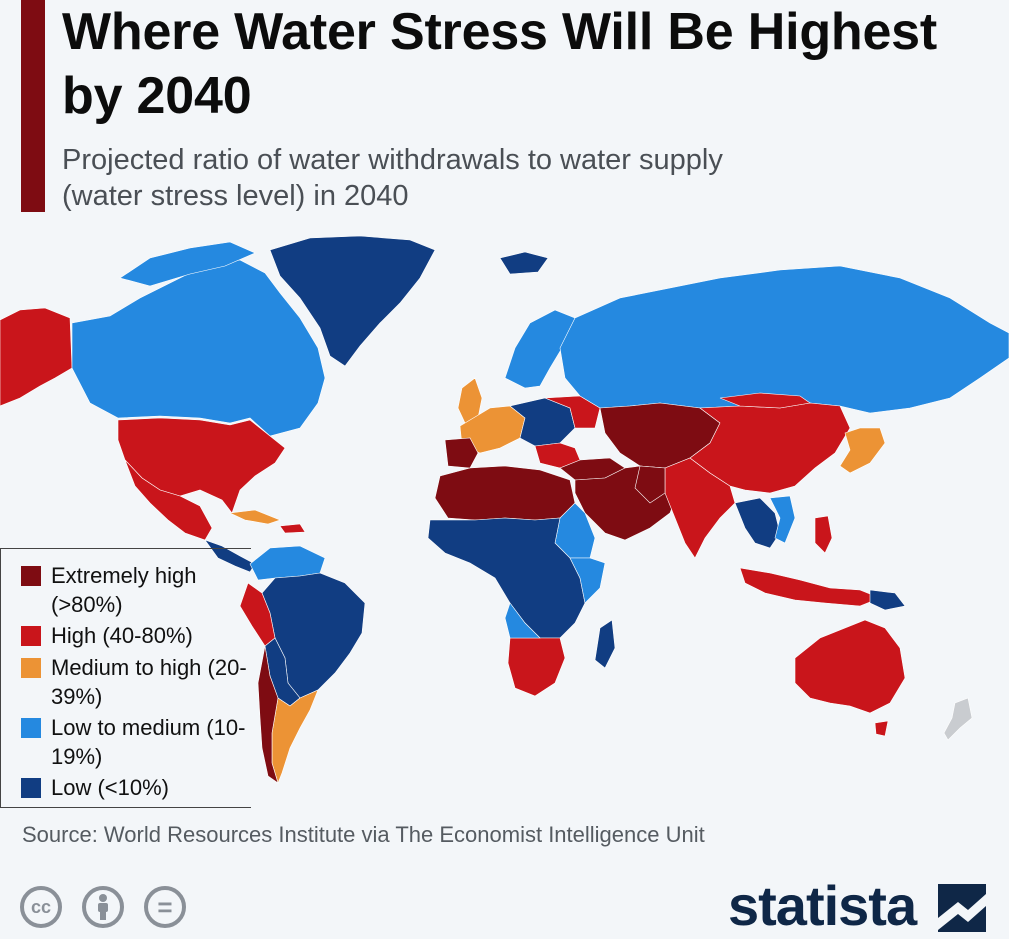 Image resolution: width=1009 pixels, height=939 pixels. I want to click on no-derivatives-icon: =, so click(165, 907).